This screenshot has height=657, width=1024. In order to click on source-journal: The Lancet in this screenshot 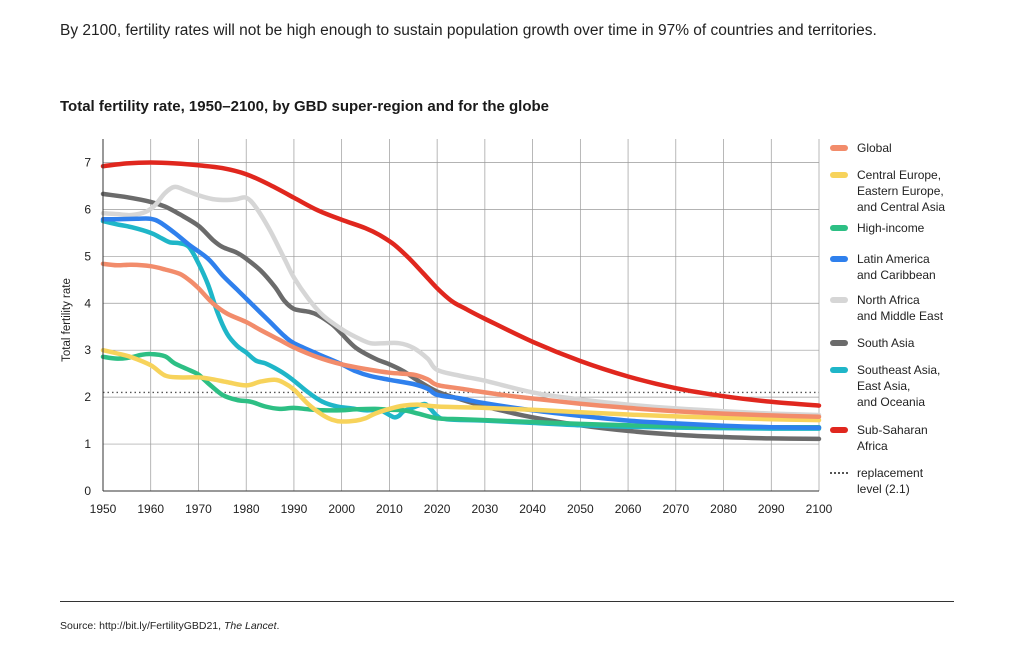, I will do `click(250, 626)`.